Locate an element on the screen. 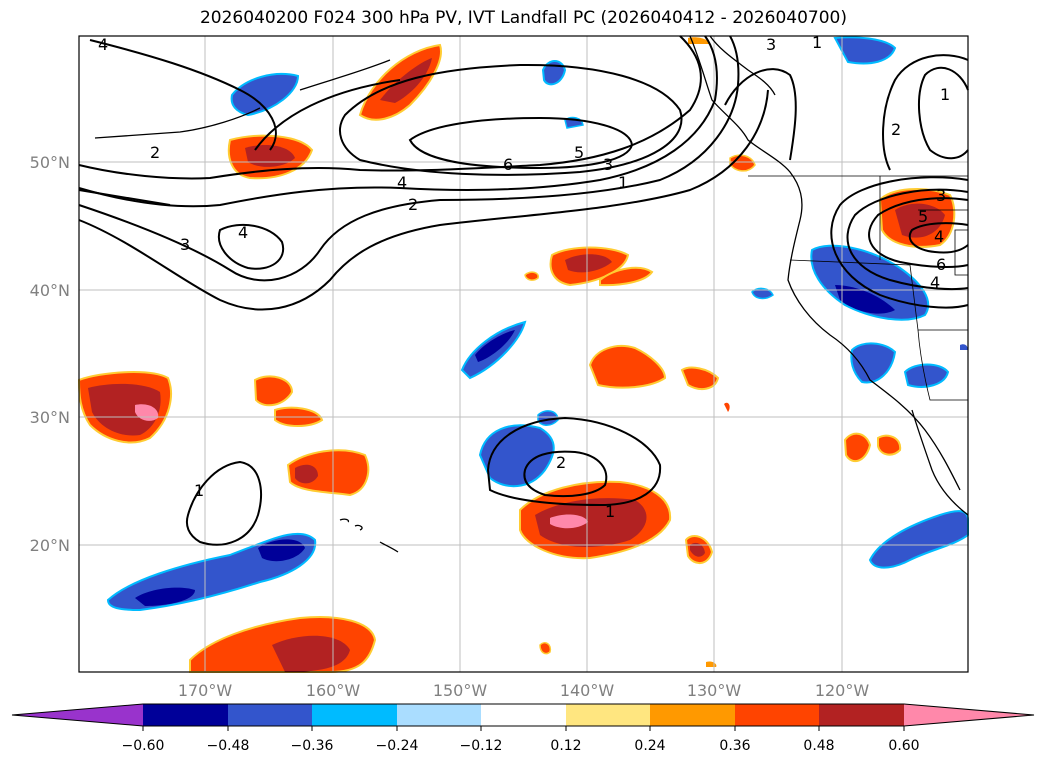 The height and width of the screenshot is (765, 1047). lon-label-130w: 130°W is located at coordinates (714, 690).